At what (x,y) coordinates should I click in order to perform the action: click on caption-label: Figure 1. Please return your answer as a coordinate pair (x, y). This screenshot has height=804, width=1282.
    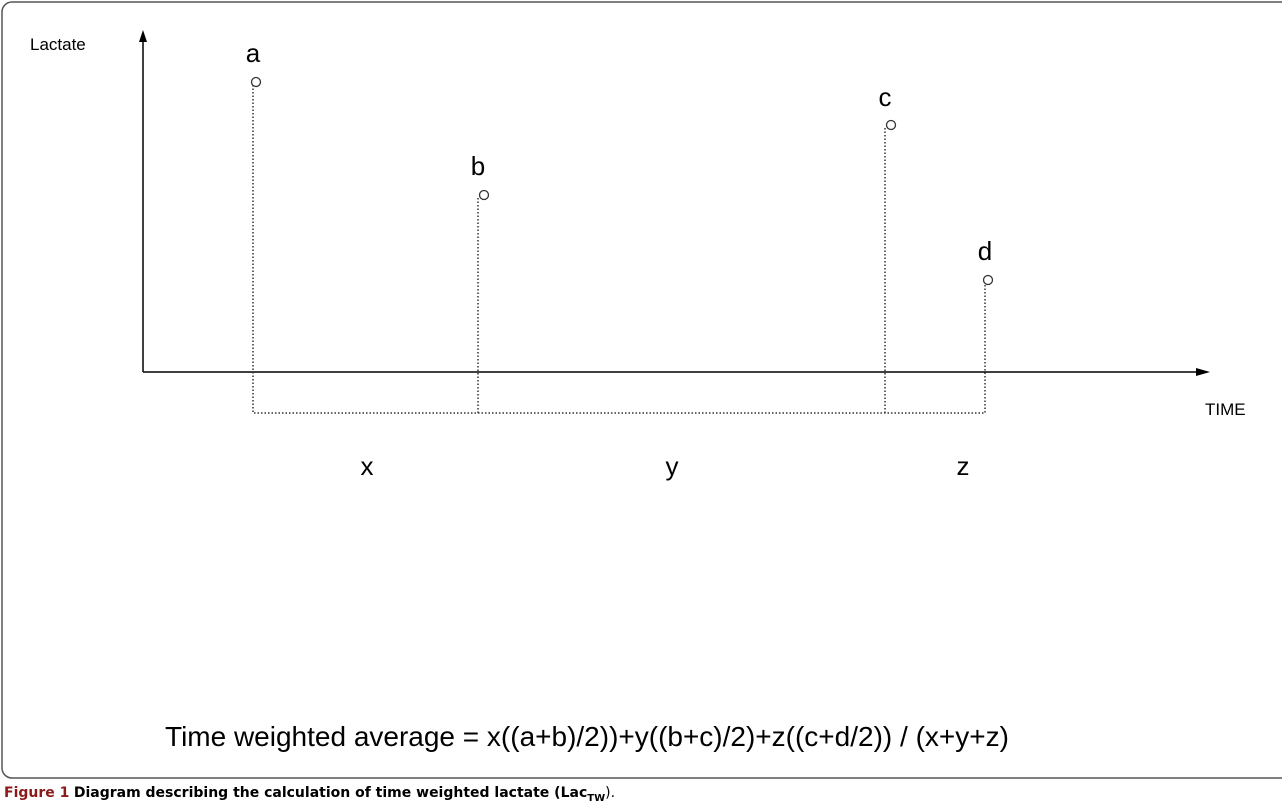
    Looking at the image, I should click on (36, 793).